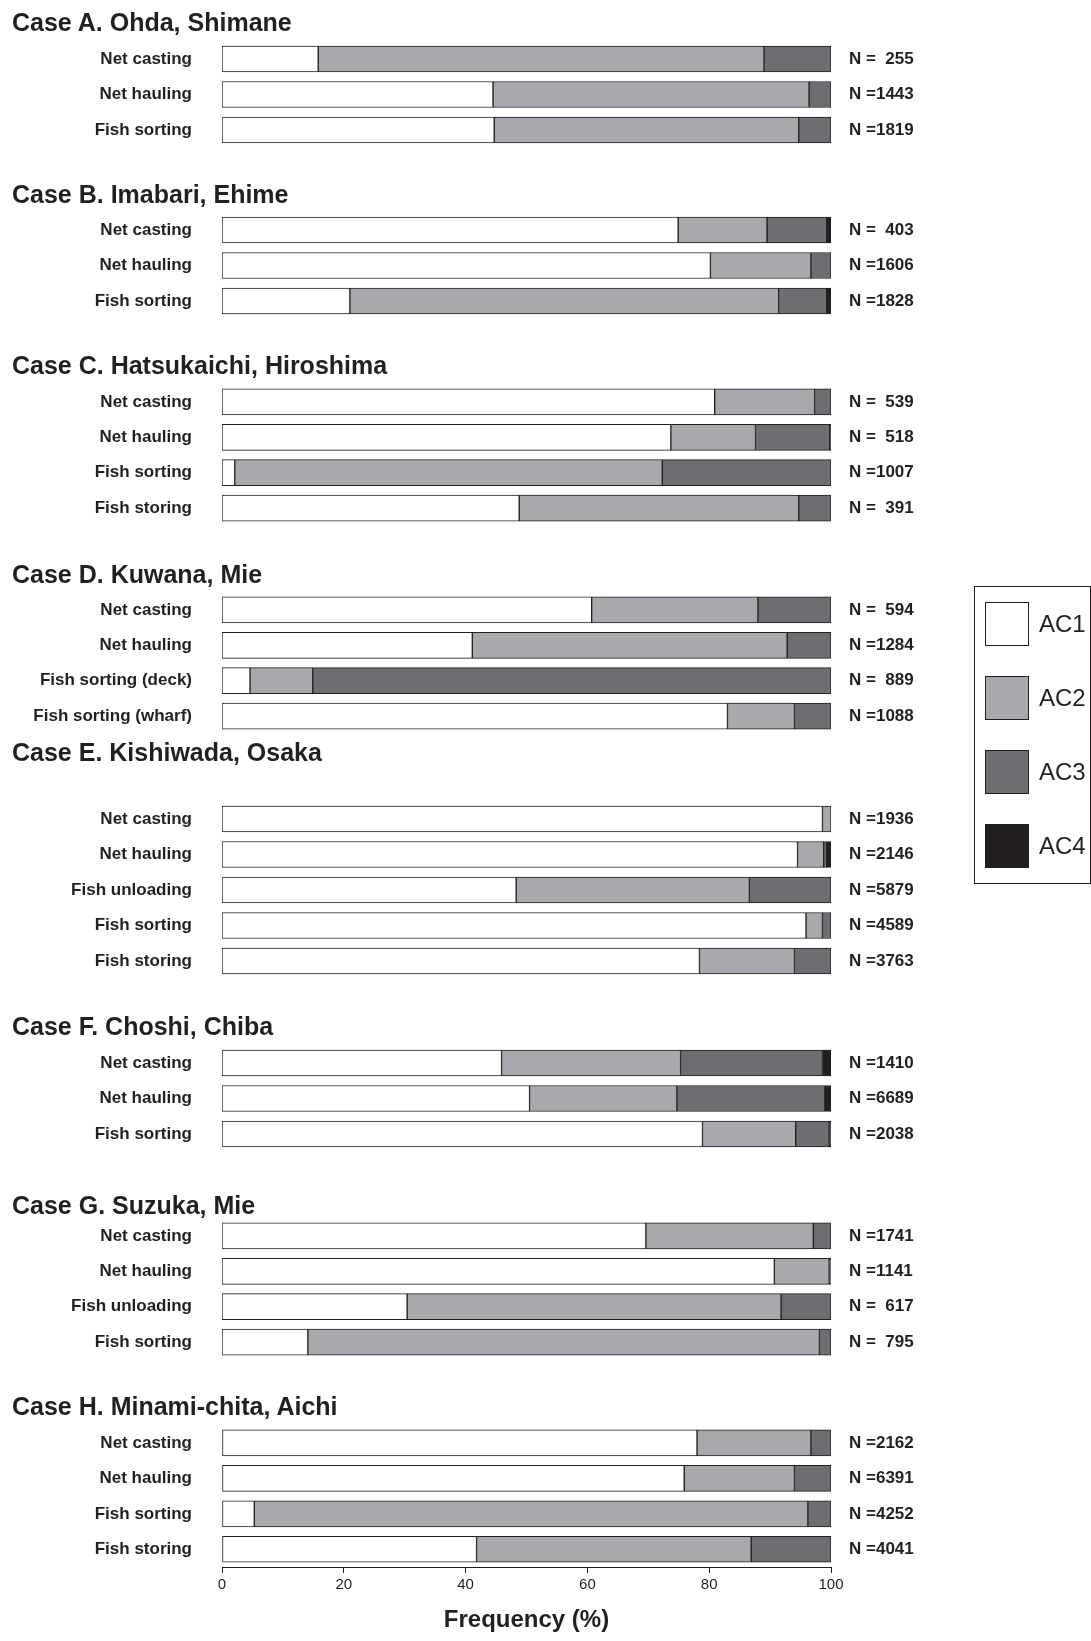  What do you see at coordinates (115, 680) in the screenshot?
I see `y-tick-label: Fish sorting (deck)` at bounding box center [115, 680].